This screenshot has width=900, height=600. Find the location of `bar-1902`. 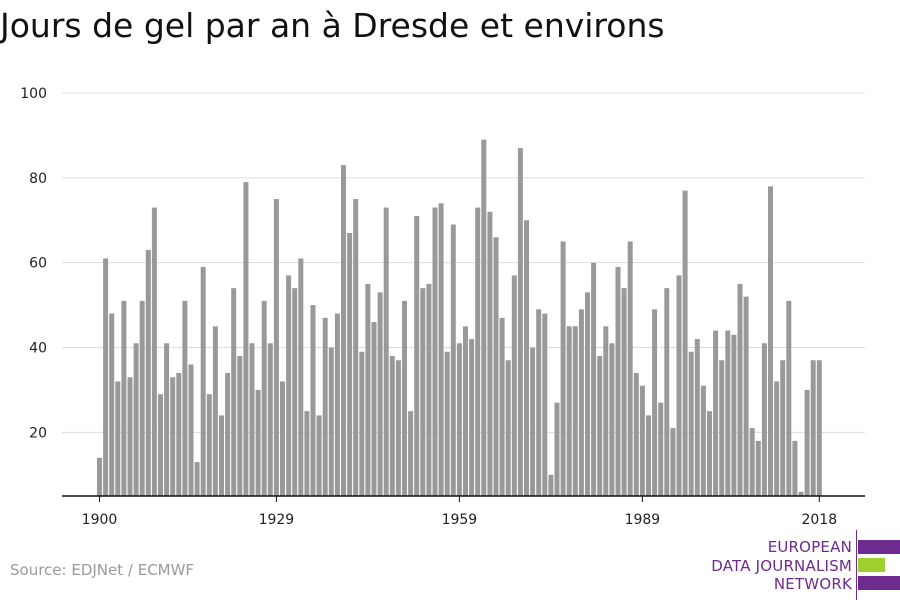

bar-1902 is located at coordinates (112, 404).